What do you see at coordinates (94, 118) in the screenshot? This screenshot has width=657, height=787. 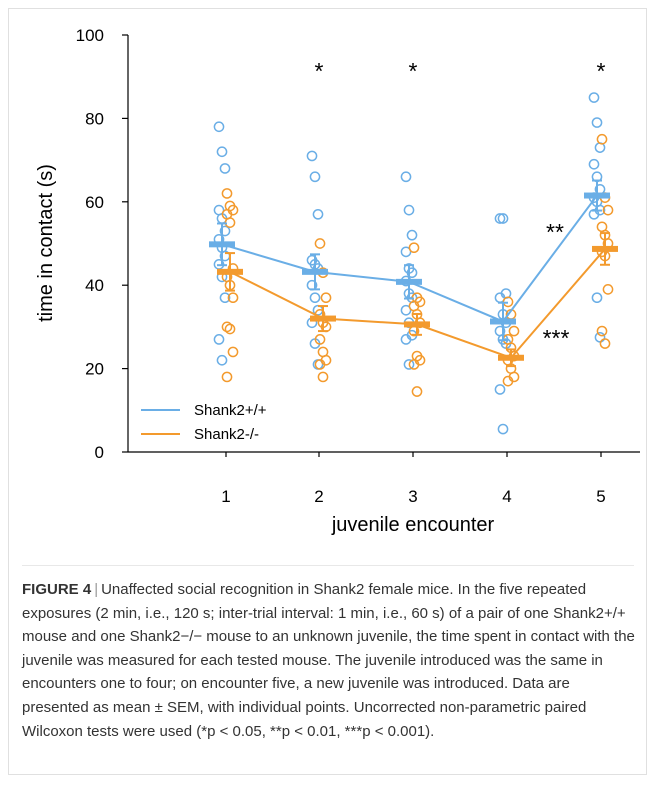 I see `y-tick-label: 80` at bounding box center [94, 118].